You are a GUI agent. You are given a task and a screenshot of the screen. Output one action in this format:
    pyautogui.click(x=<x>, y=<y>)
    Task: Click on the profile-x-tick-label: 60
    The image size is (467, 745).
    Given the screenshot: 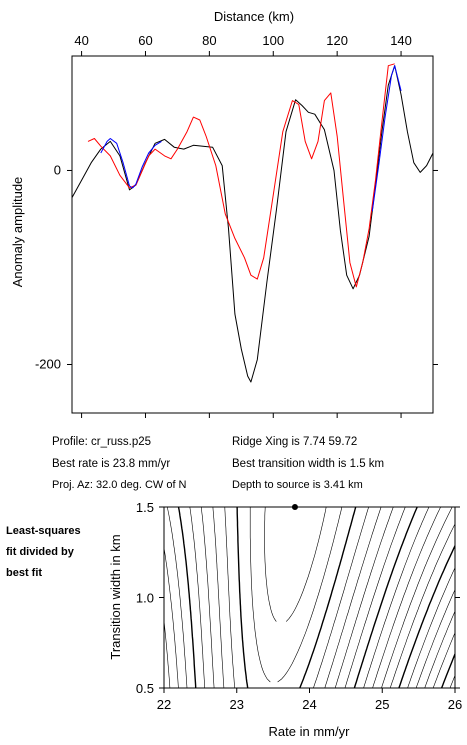 What is the action you would take?
    pyautogui.click(x=145, y=40)
    